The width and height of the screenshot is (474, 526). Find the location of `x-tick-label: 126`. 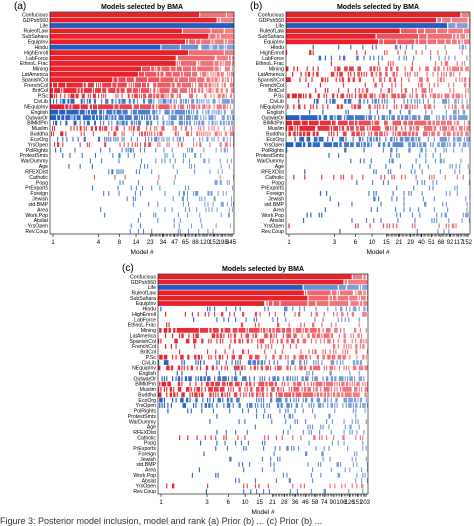

x-tick-label: 126 is located at coordinates (350, 503).